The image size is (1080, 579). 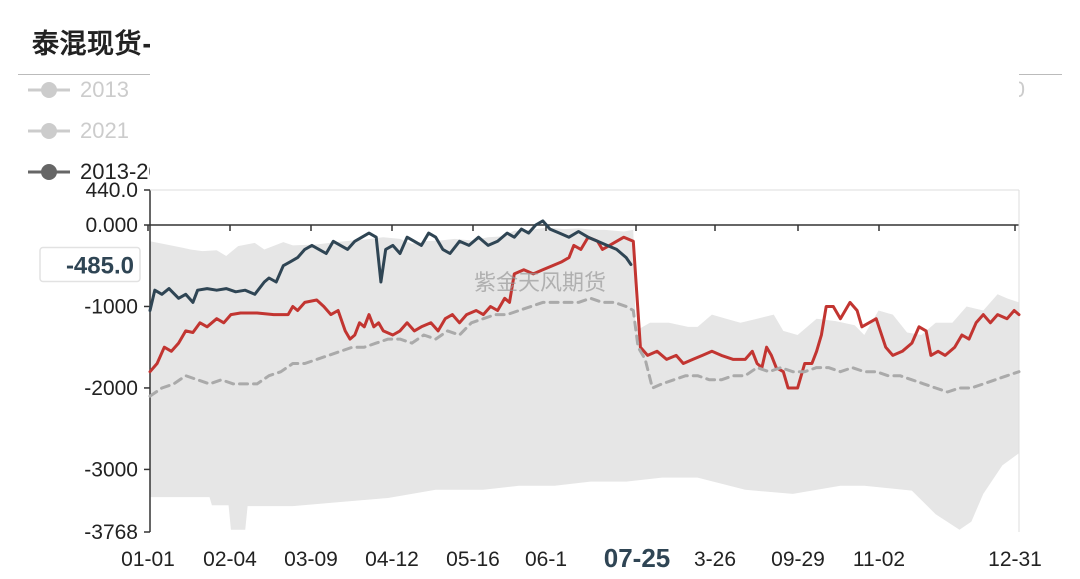 I want to click on y-tick-label: -1000, so click(x=111, y=306).